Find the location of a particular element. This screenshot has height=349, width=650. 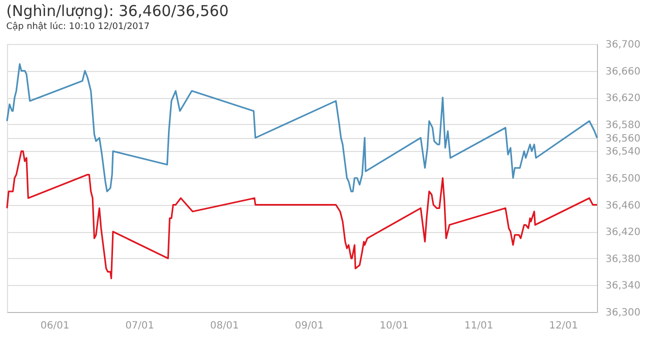

y-tick-label: 36,500 is located at coordinates (623, 179).